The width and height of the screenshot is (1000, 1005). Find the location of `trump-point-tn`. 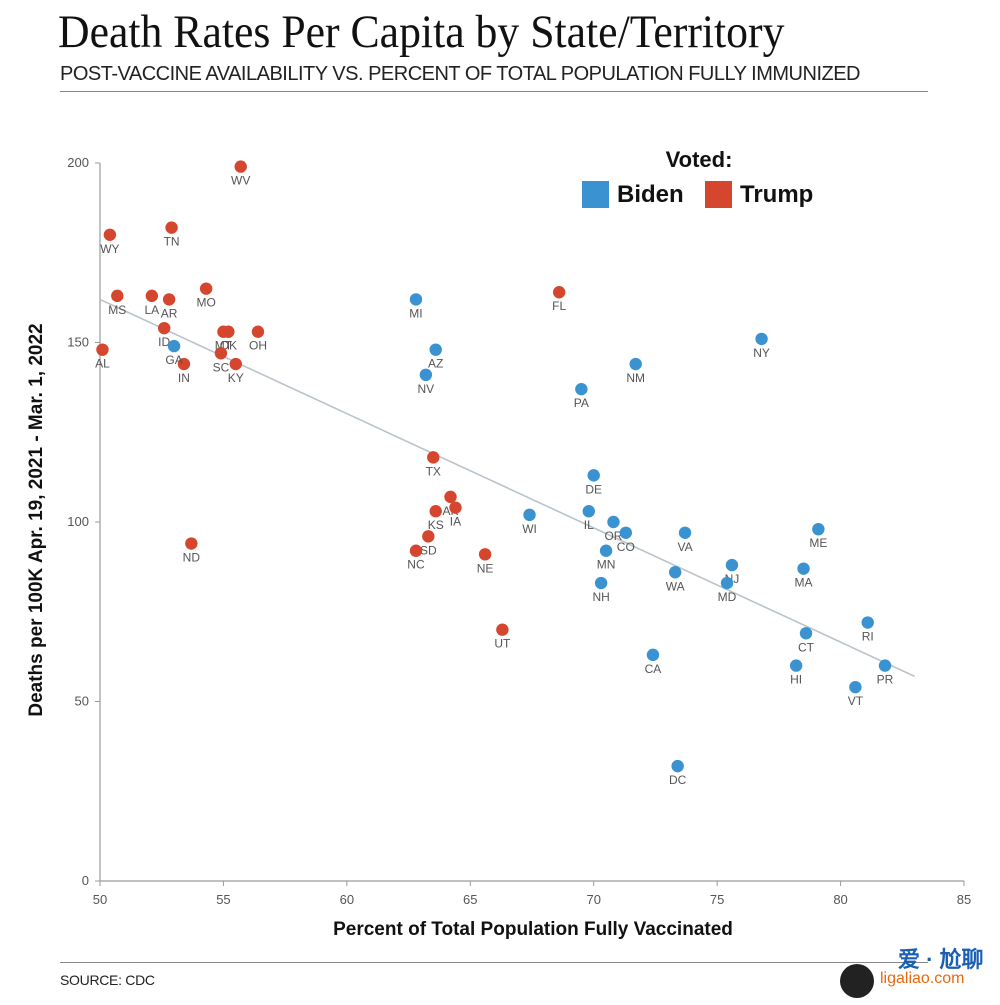

trump-point-tn is located at coordinates (171, 227).